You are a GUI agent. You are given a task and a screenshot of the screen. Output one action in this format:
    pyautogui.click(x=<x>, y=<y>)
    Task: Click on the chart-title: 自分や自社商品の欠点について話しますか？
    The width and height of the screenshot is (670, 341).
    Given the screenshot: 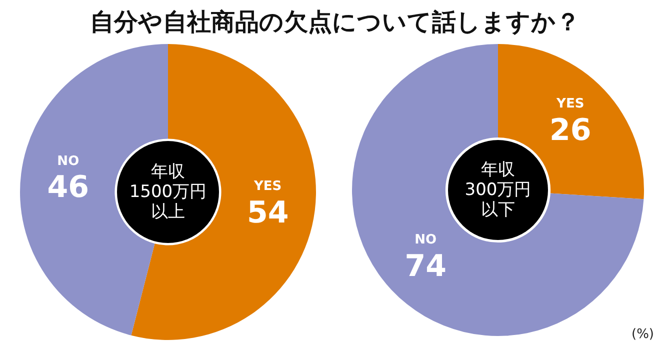 What is the action you would take?
    pyautogui.click(x=335, y=22)
    